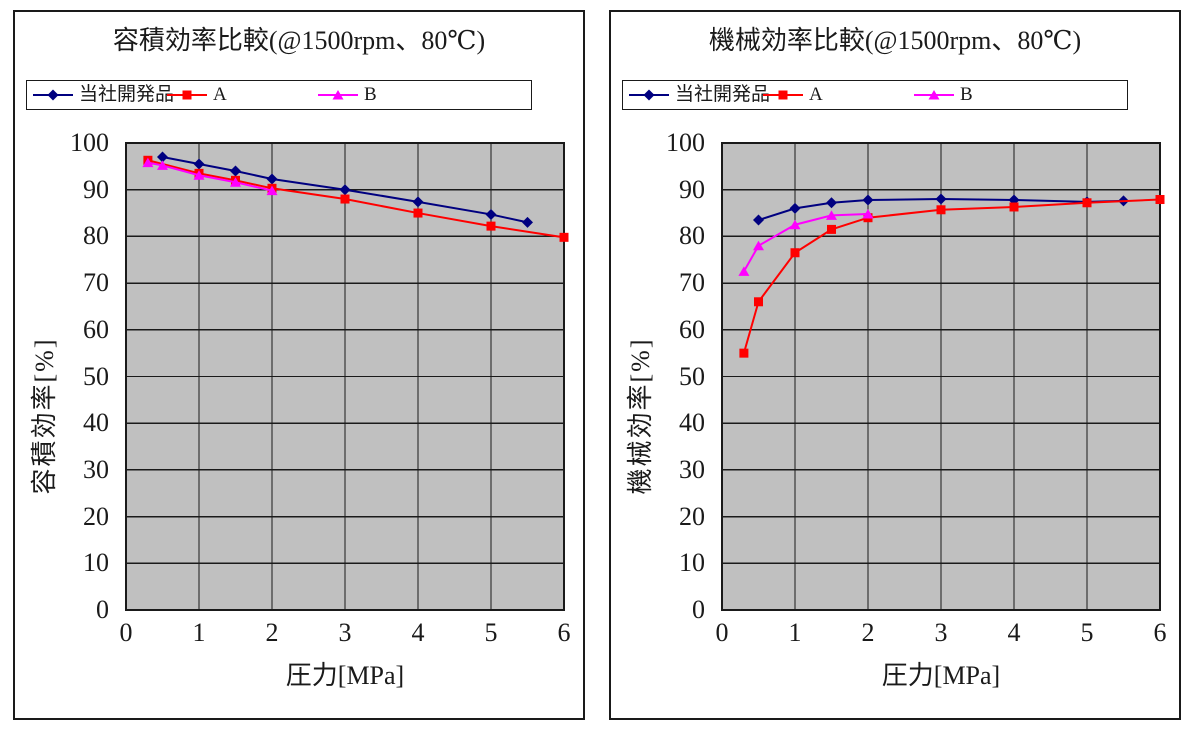 This screenshot has height=731, width=1200. What do you see at coordinates (649, 94) in the screenshot?
I see `legend-diamond-icon` at bounding box center [649, 94].